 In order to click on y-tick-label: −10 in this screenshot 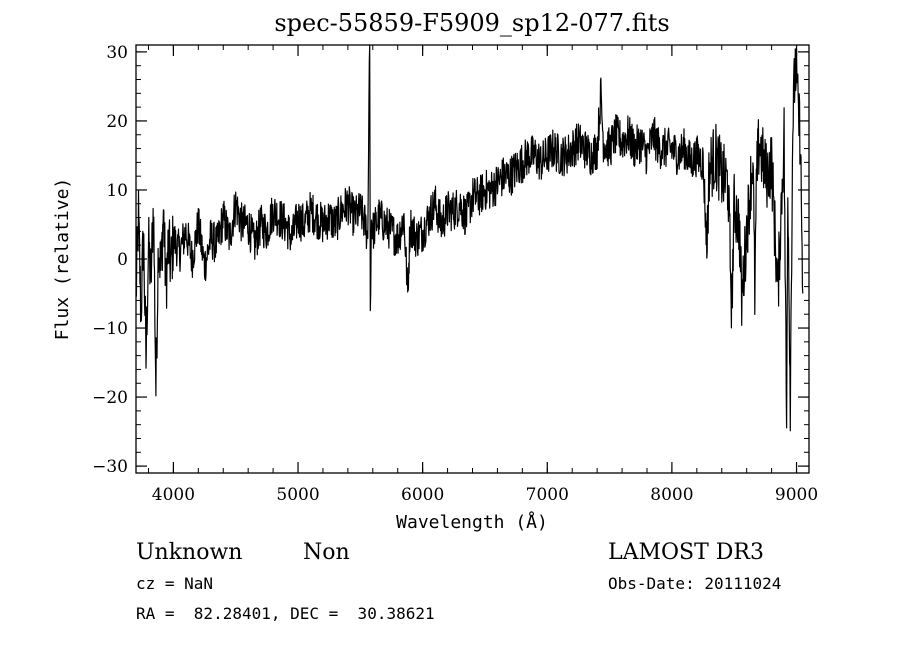, I will do `click(110, 329)`.